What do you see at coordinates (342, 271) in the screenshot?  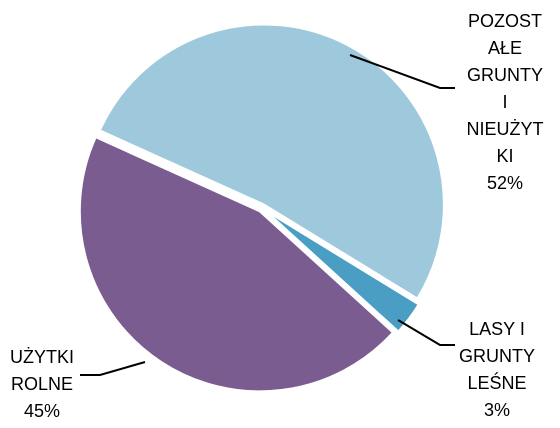 I see `pie-slice` at bounding box center [342, 271].